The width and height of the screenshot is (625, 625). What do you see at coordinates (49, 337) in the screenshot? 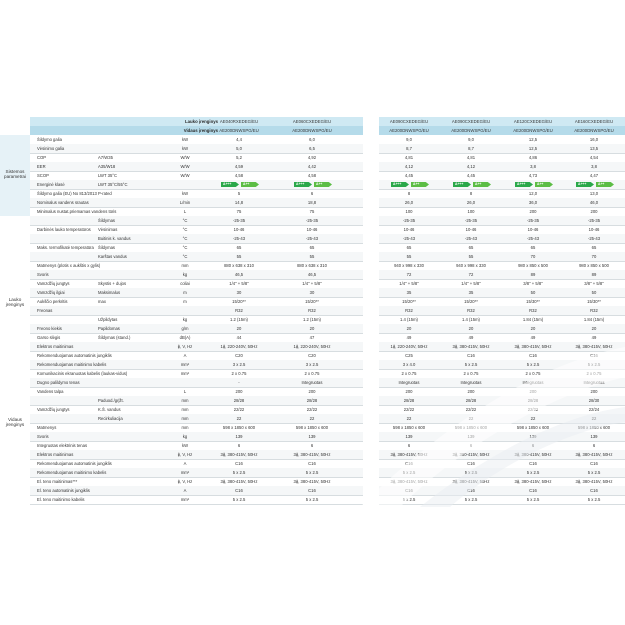
I see `row-label: Garso slėgis` at bounding box center [49, 337].